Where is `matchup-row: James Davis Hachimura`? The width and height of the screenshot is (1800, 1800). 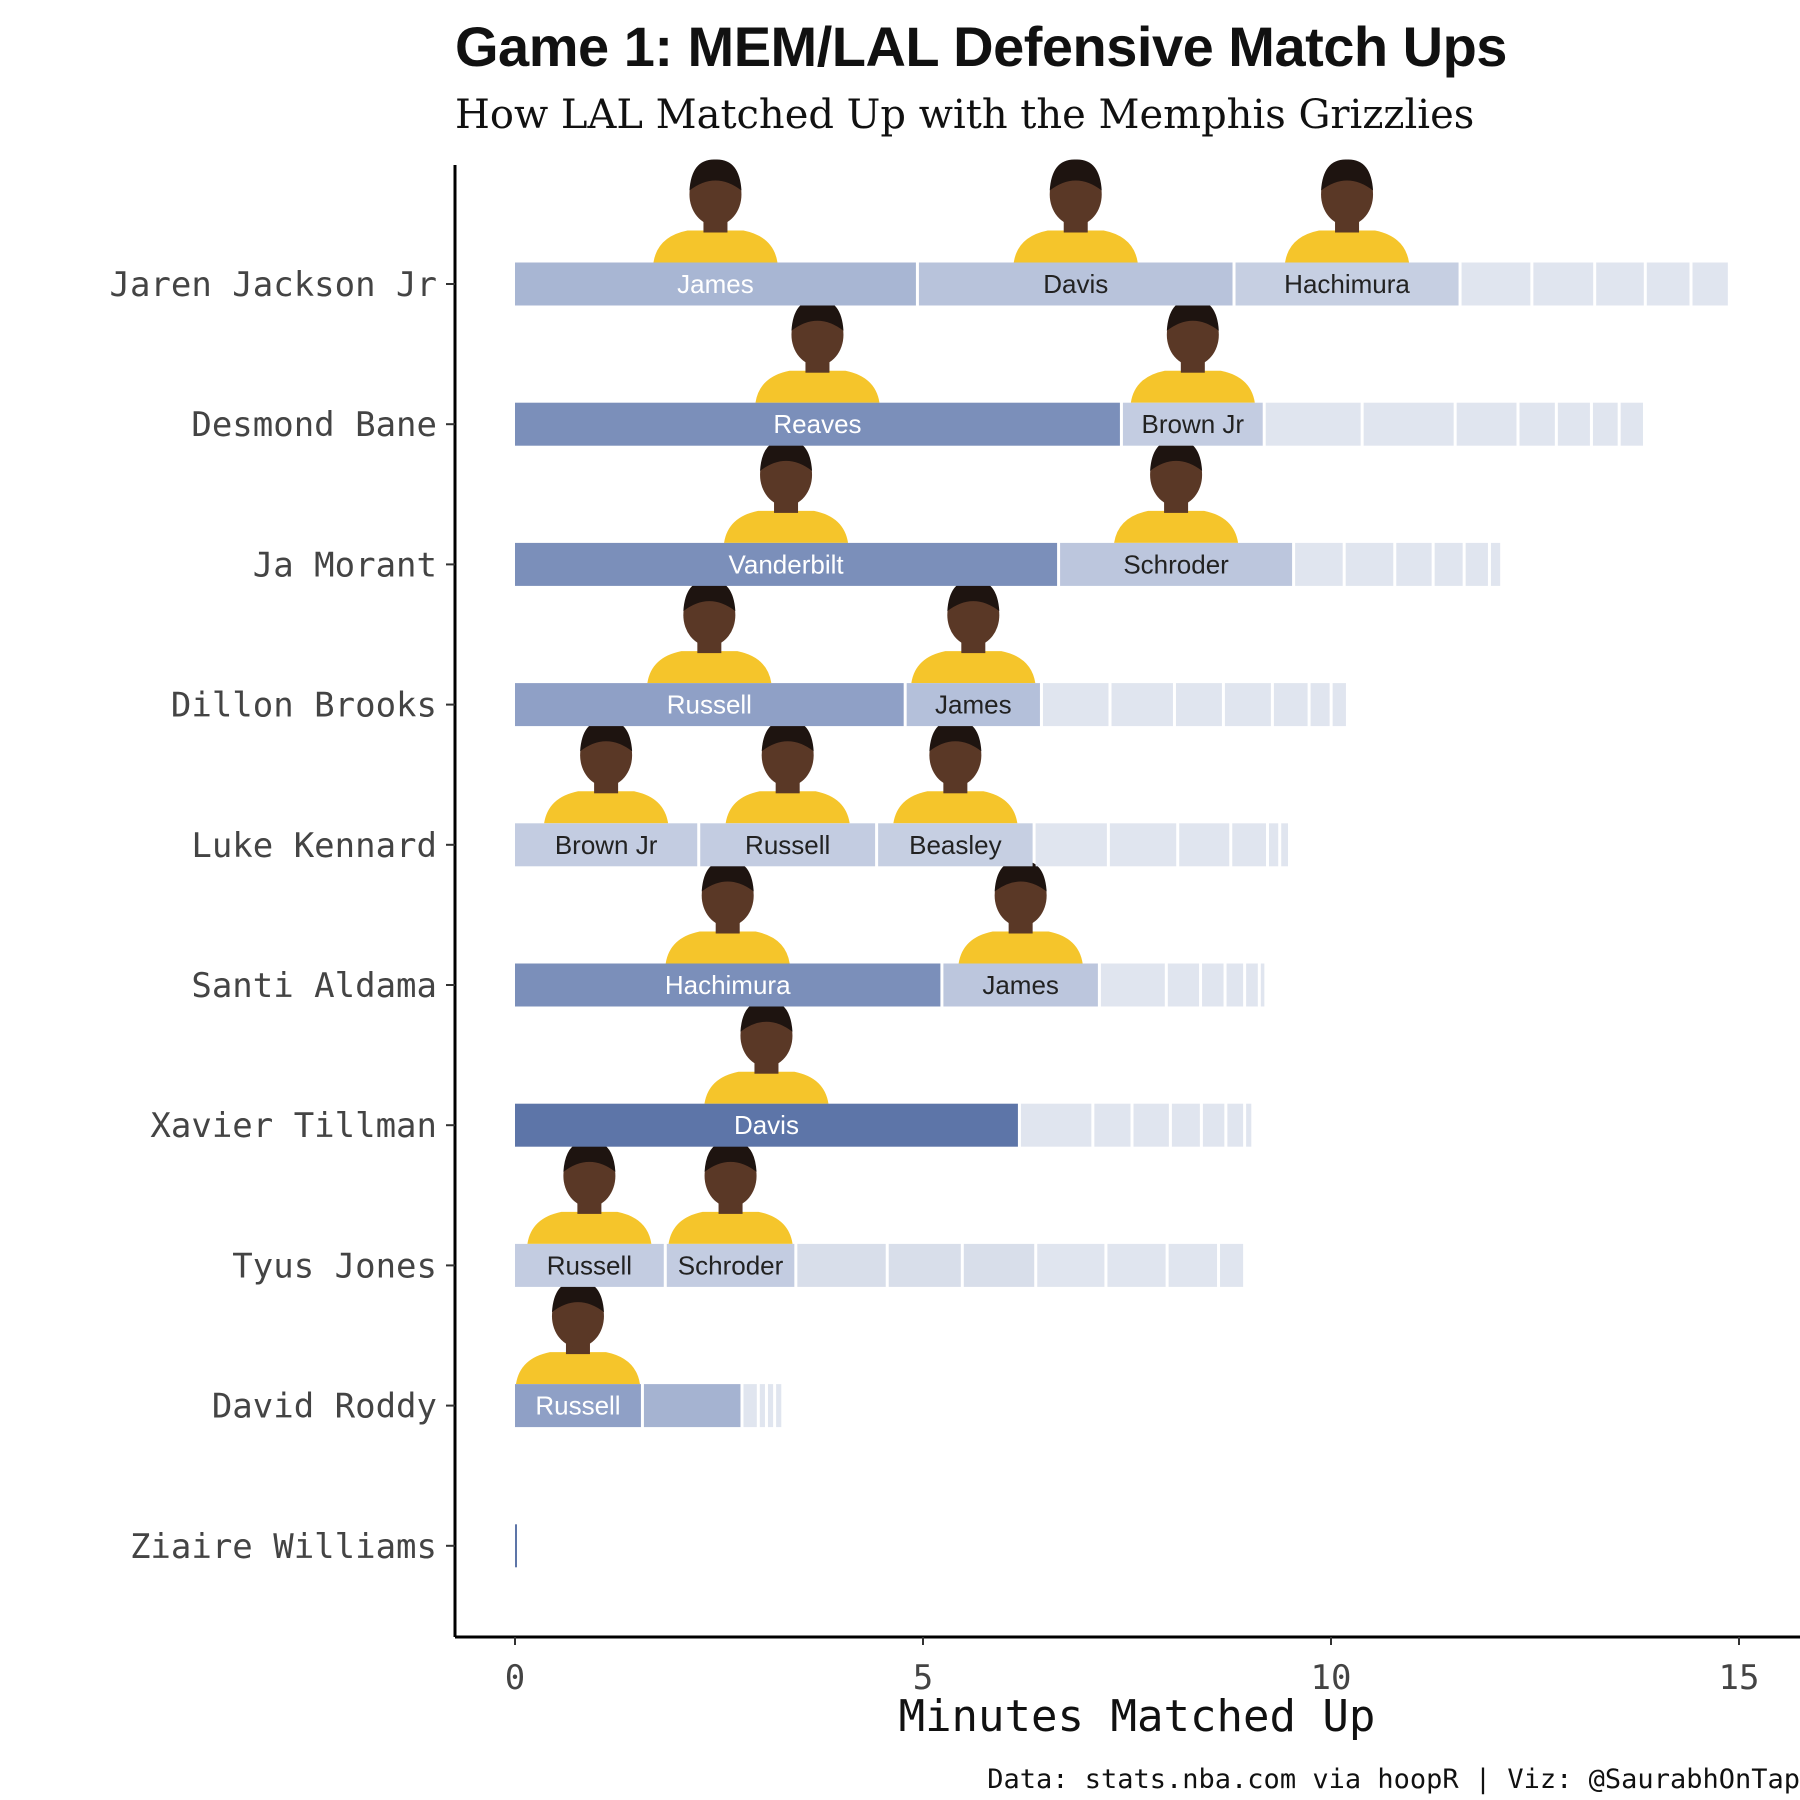 matchup-row: James Davis Hachimura is located at coordinates (1121, 284).